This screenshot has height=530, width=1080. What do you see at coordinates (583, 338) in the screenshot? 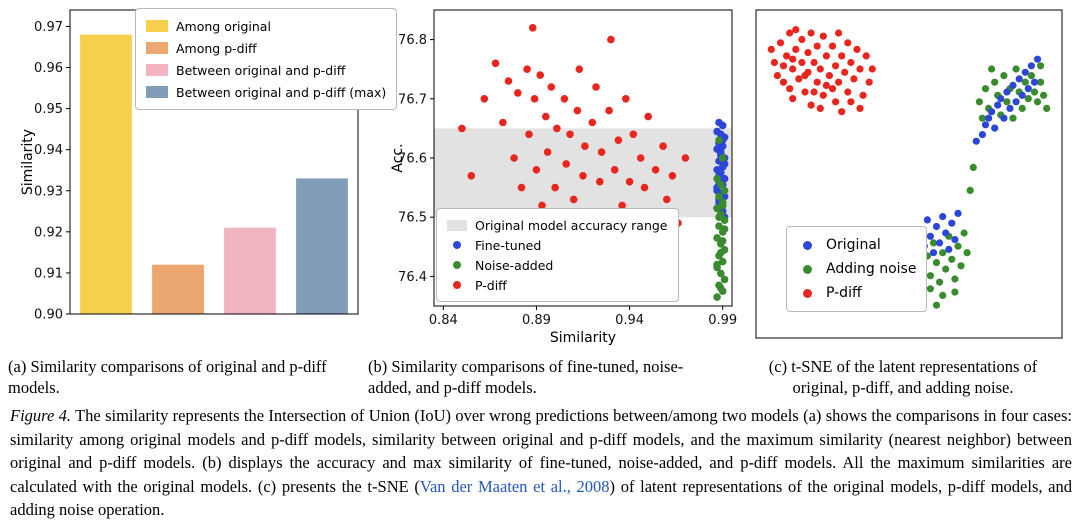
I see `panel-b-xlabel: Similarity` at bounding box center [583, 338].